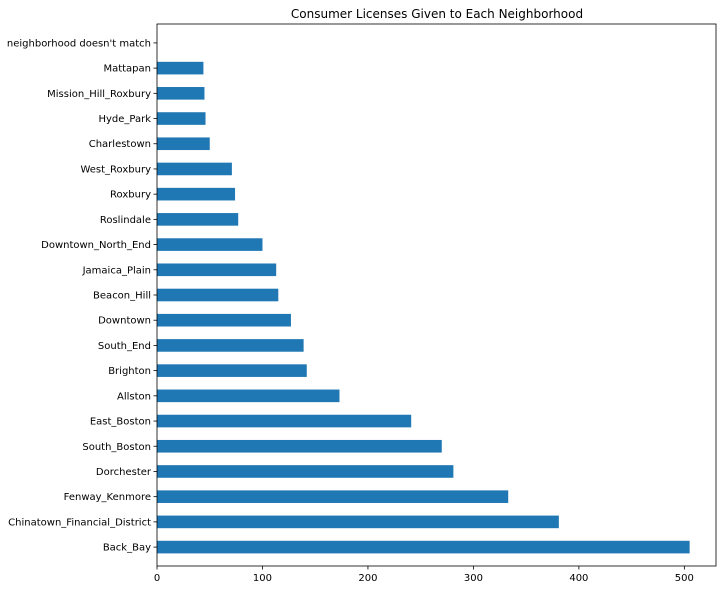 Image resolution: width=723 pixels, height=590 pixels. What do you see at coordinates (358, 522) in the screenshot?
I see `bar-chinatown-financial-district` at bounding box center [358, 522].